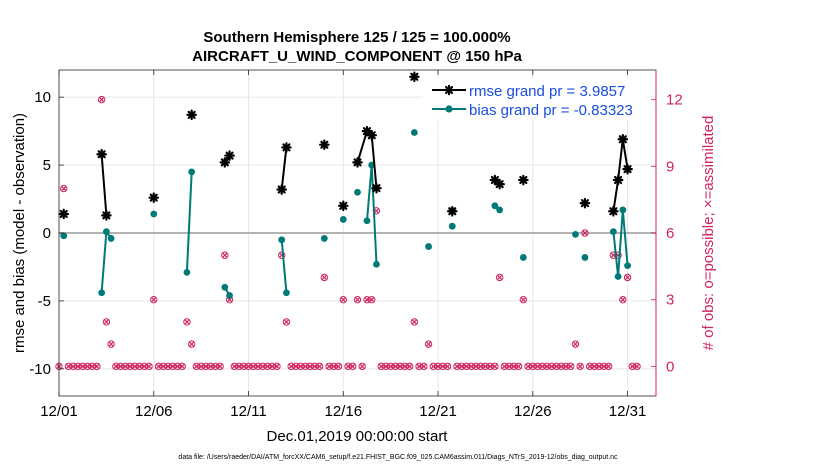  Describe the element at coordinates (438, 411) in the screenshot. I see `x-tick-label: 12/21` at that location.